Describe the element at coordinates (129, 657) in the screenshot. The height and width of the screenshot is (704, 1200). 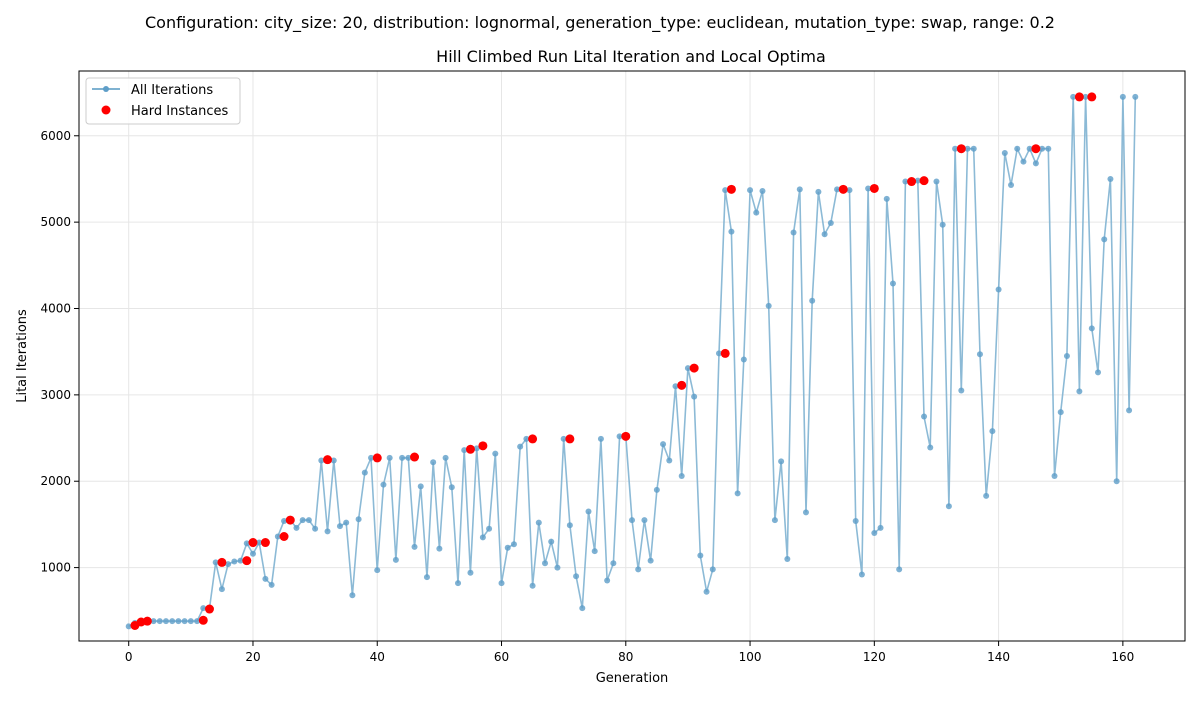
I see `x-tick-label: 0` at that location.